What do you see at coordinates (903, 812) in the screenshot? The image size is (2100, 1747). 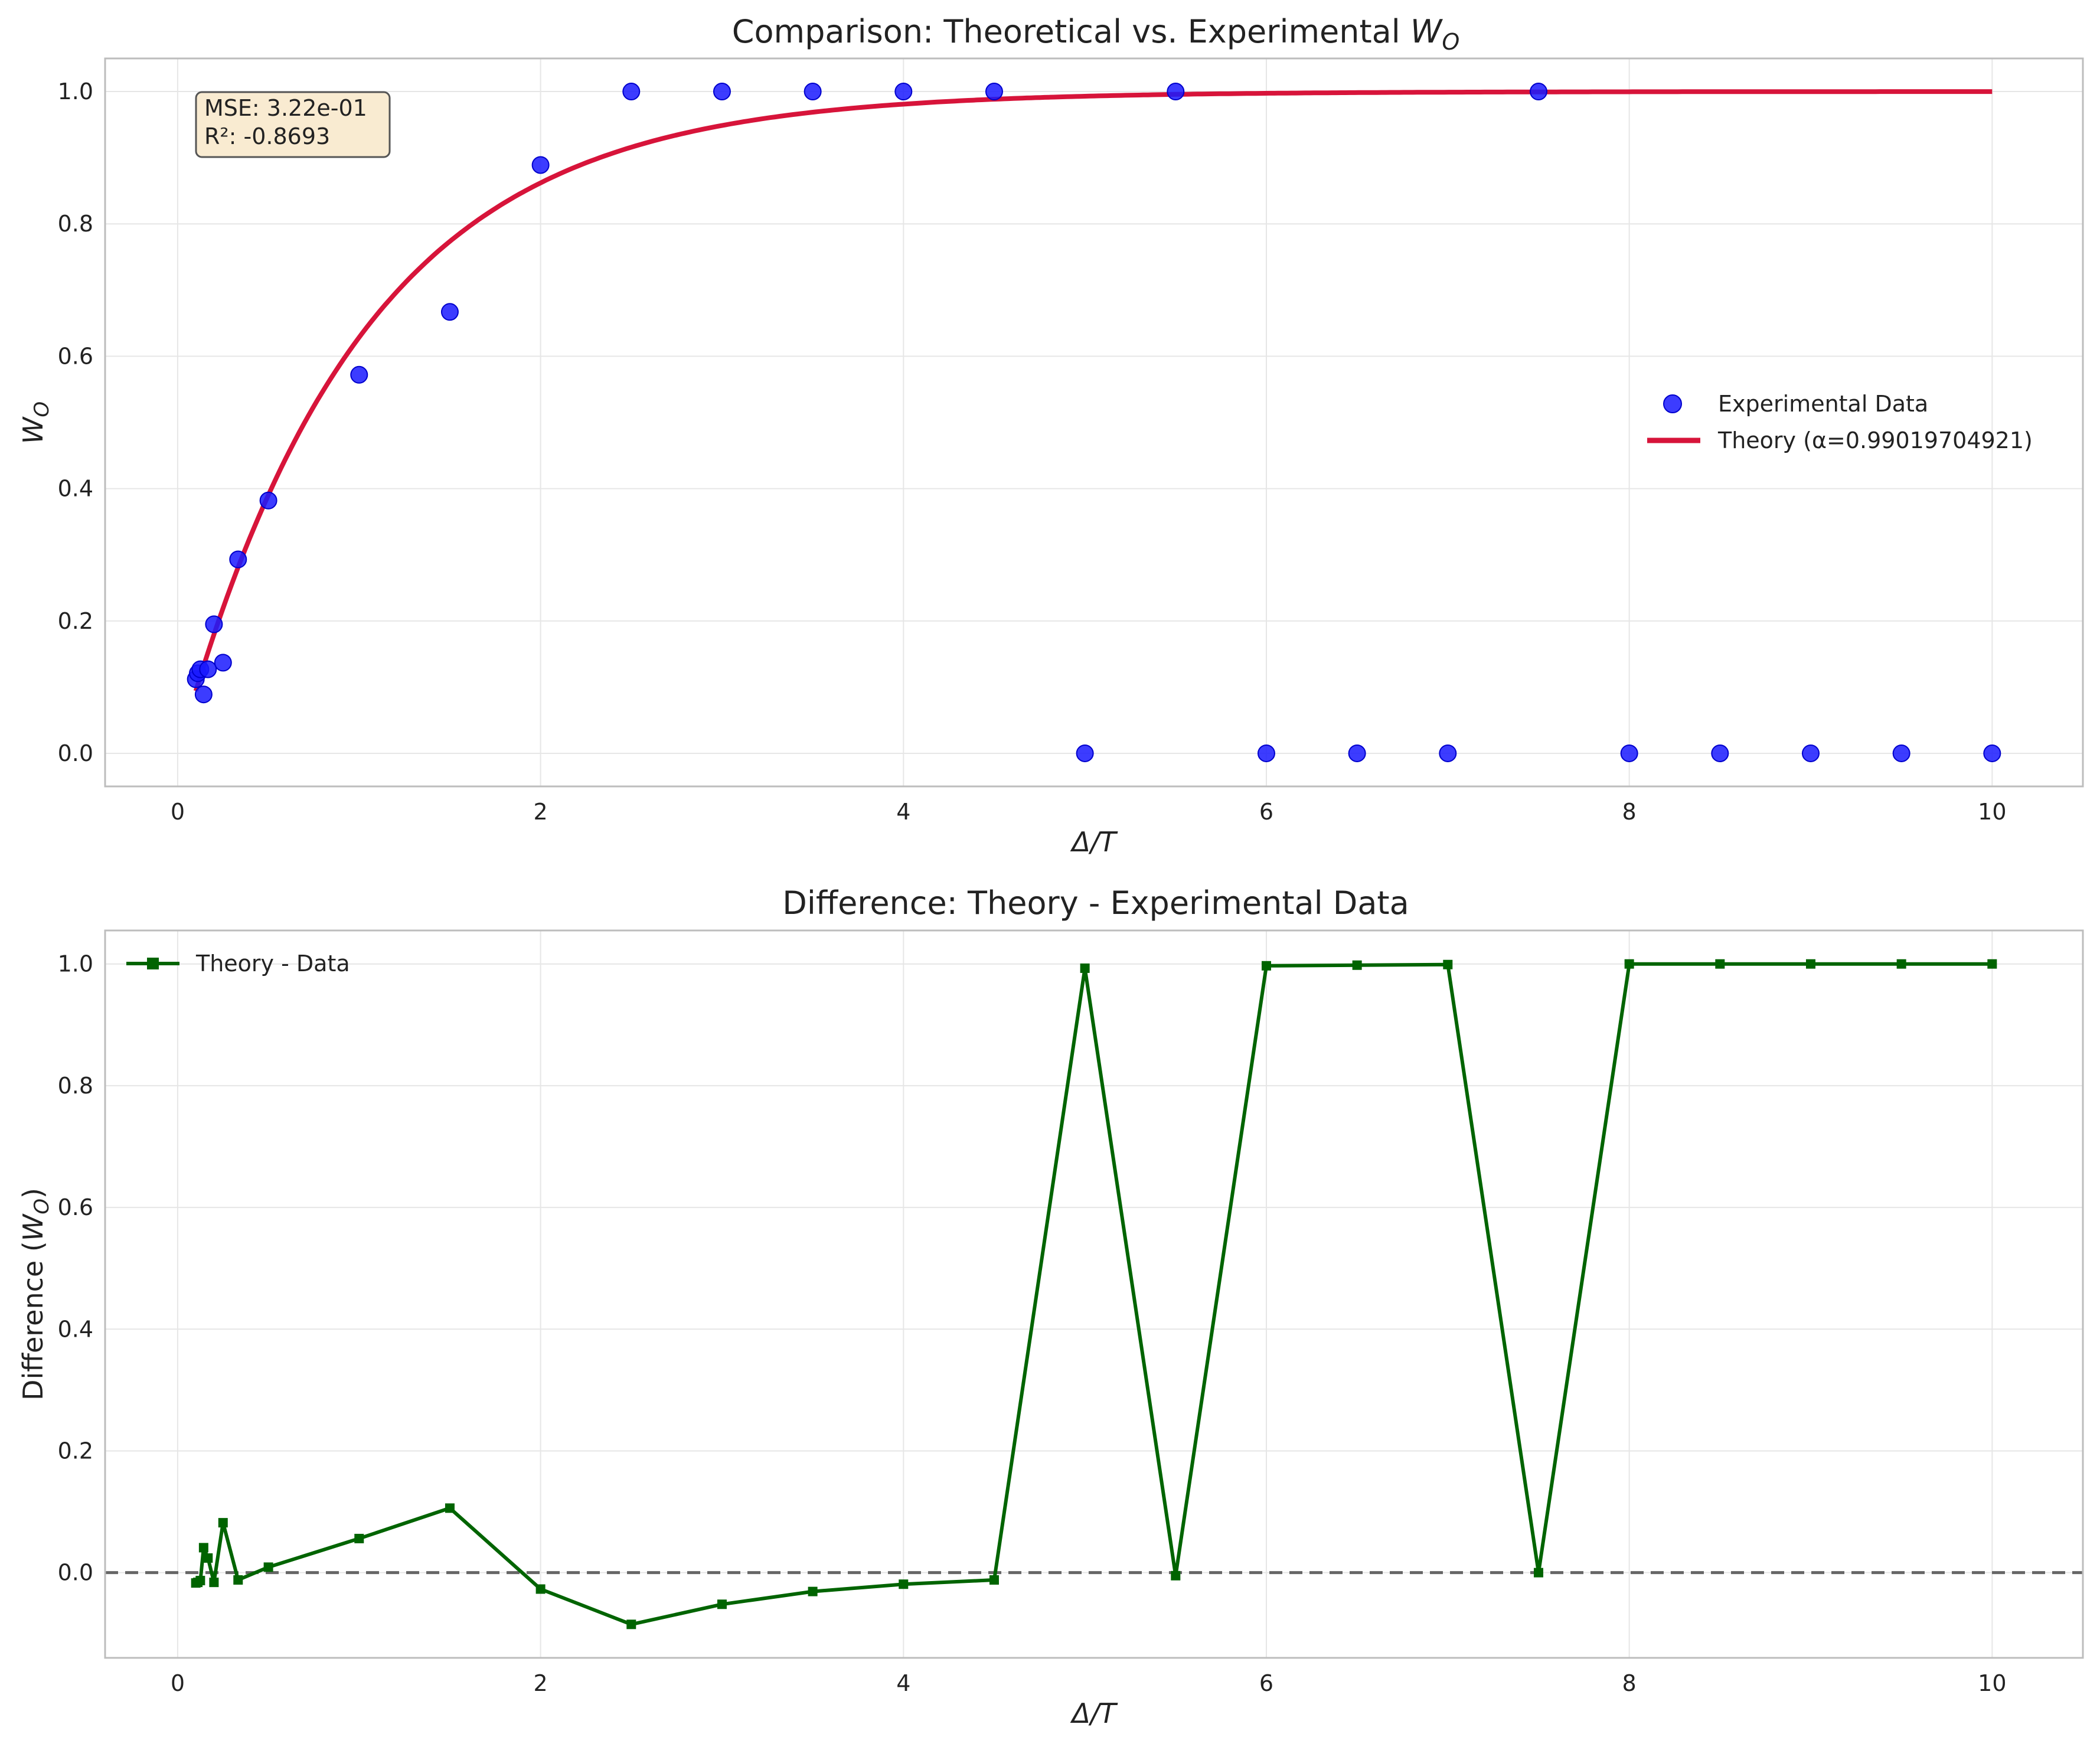 I see `chart1-x-tick-label: 4` at bounding box center [903, 812].